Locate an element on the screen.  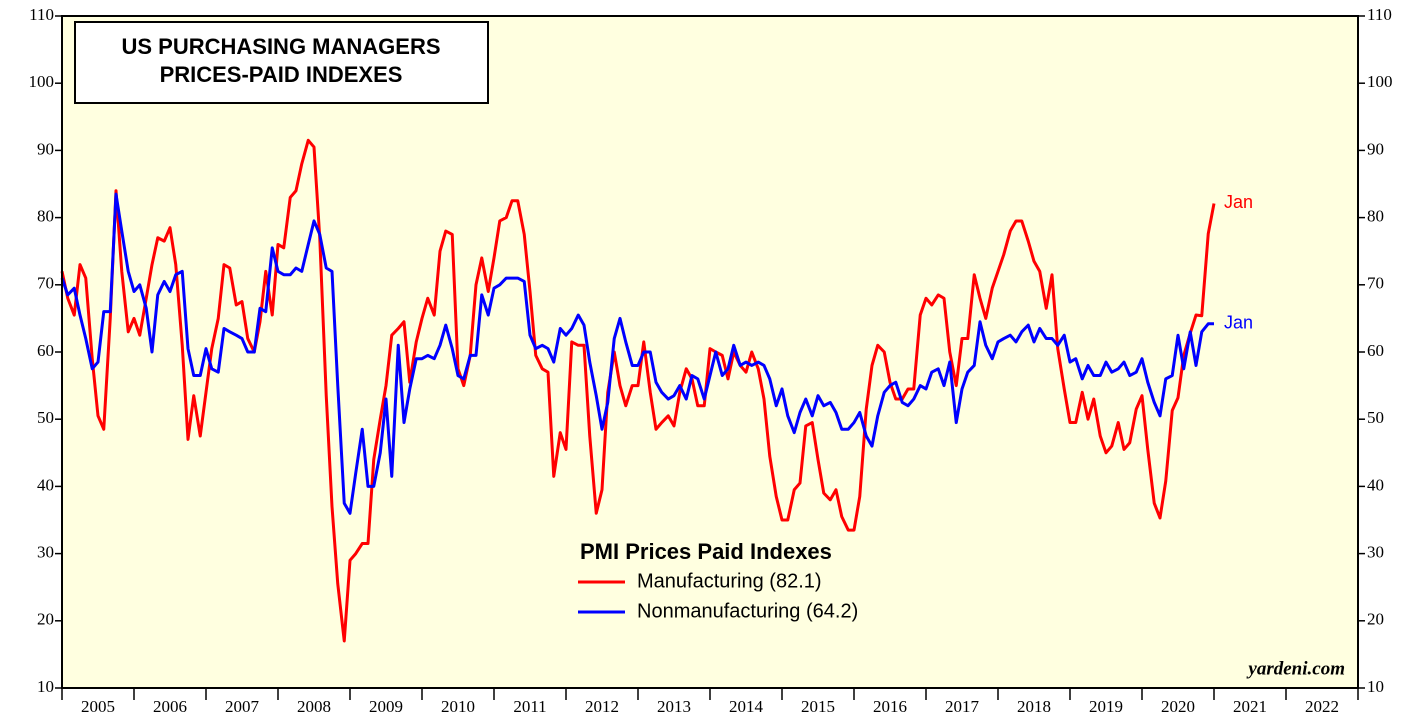
y-tick-label: 100 is located at coordinates (42, 81).